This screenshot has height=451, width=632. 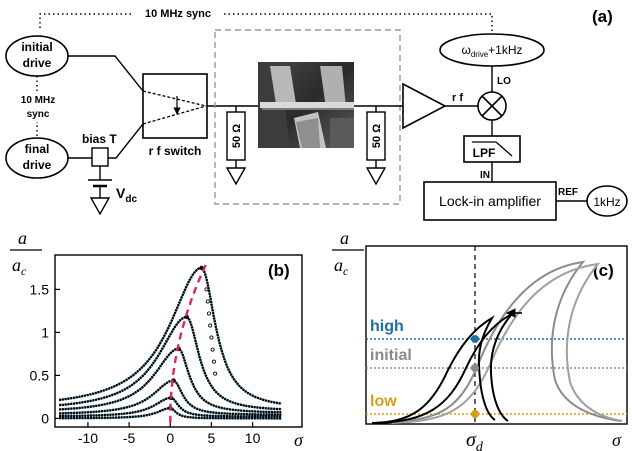 What do you see at coordinates (37, 63) in the screenshot?
I see `initial-drive-line2: drive` at bounding box center [37, 63].